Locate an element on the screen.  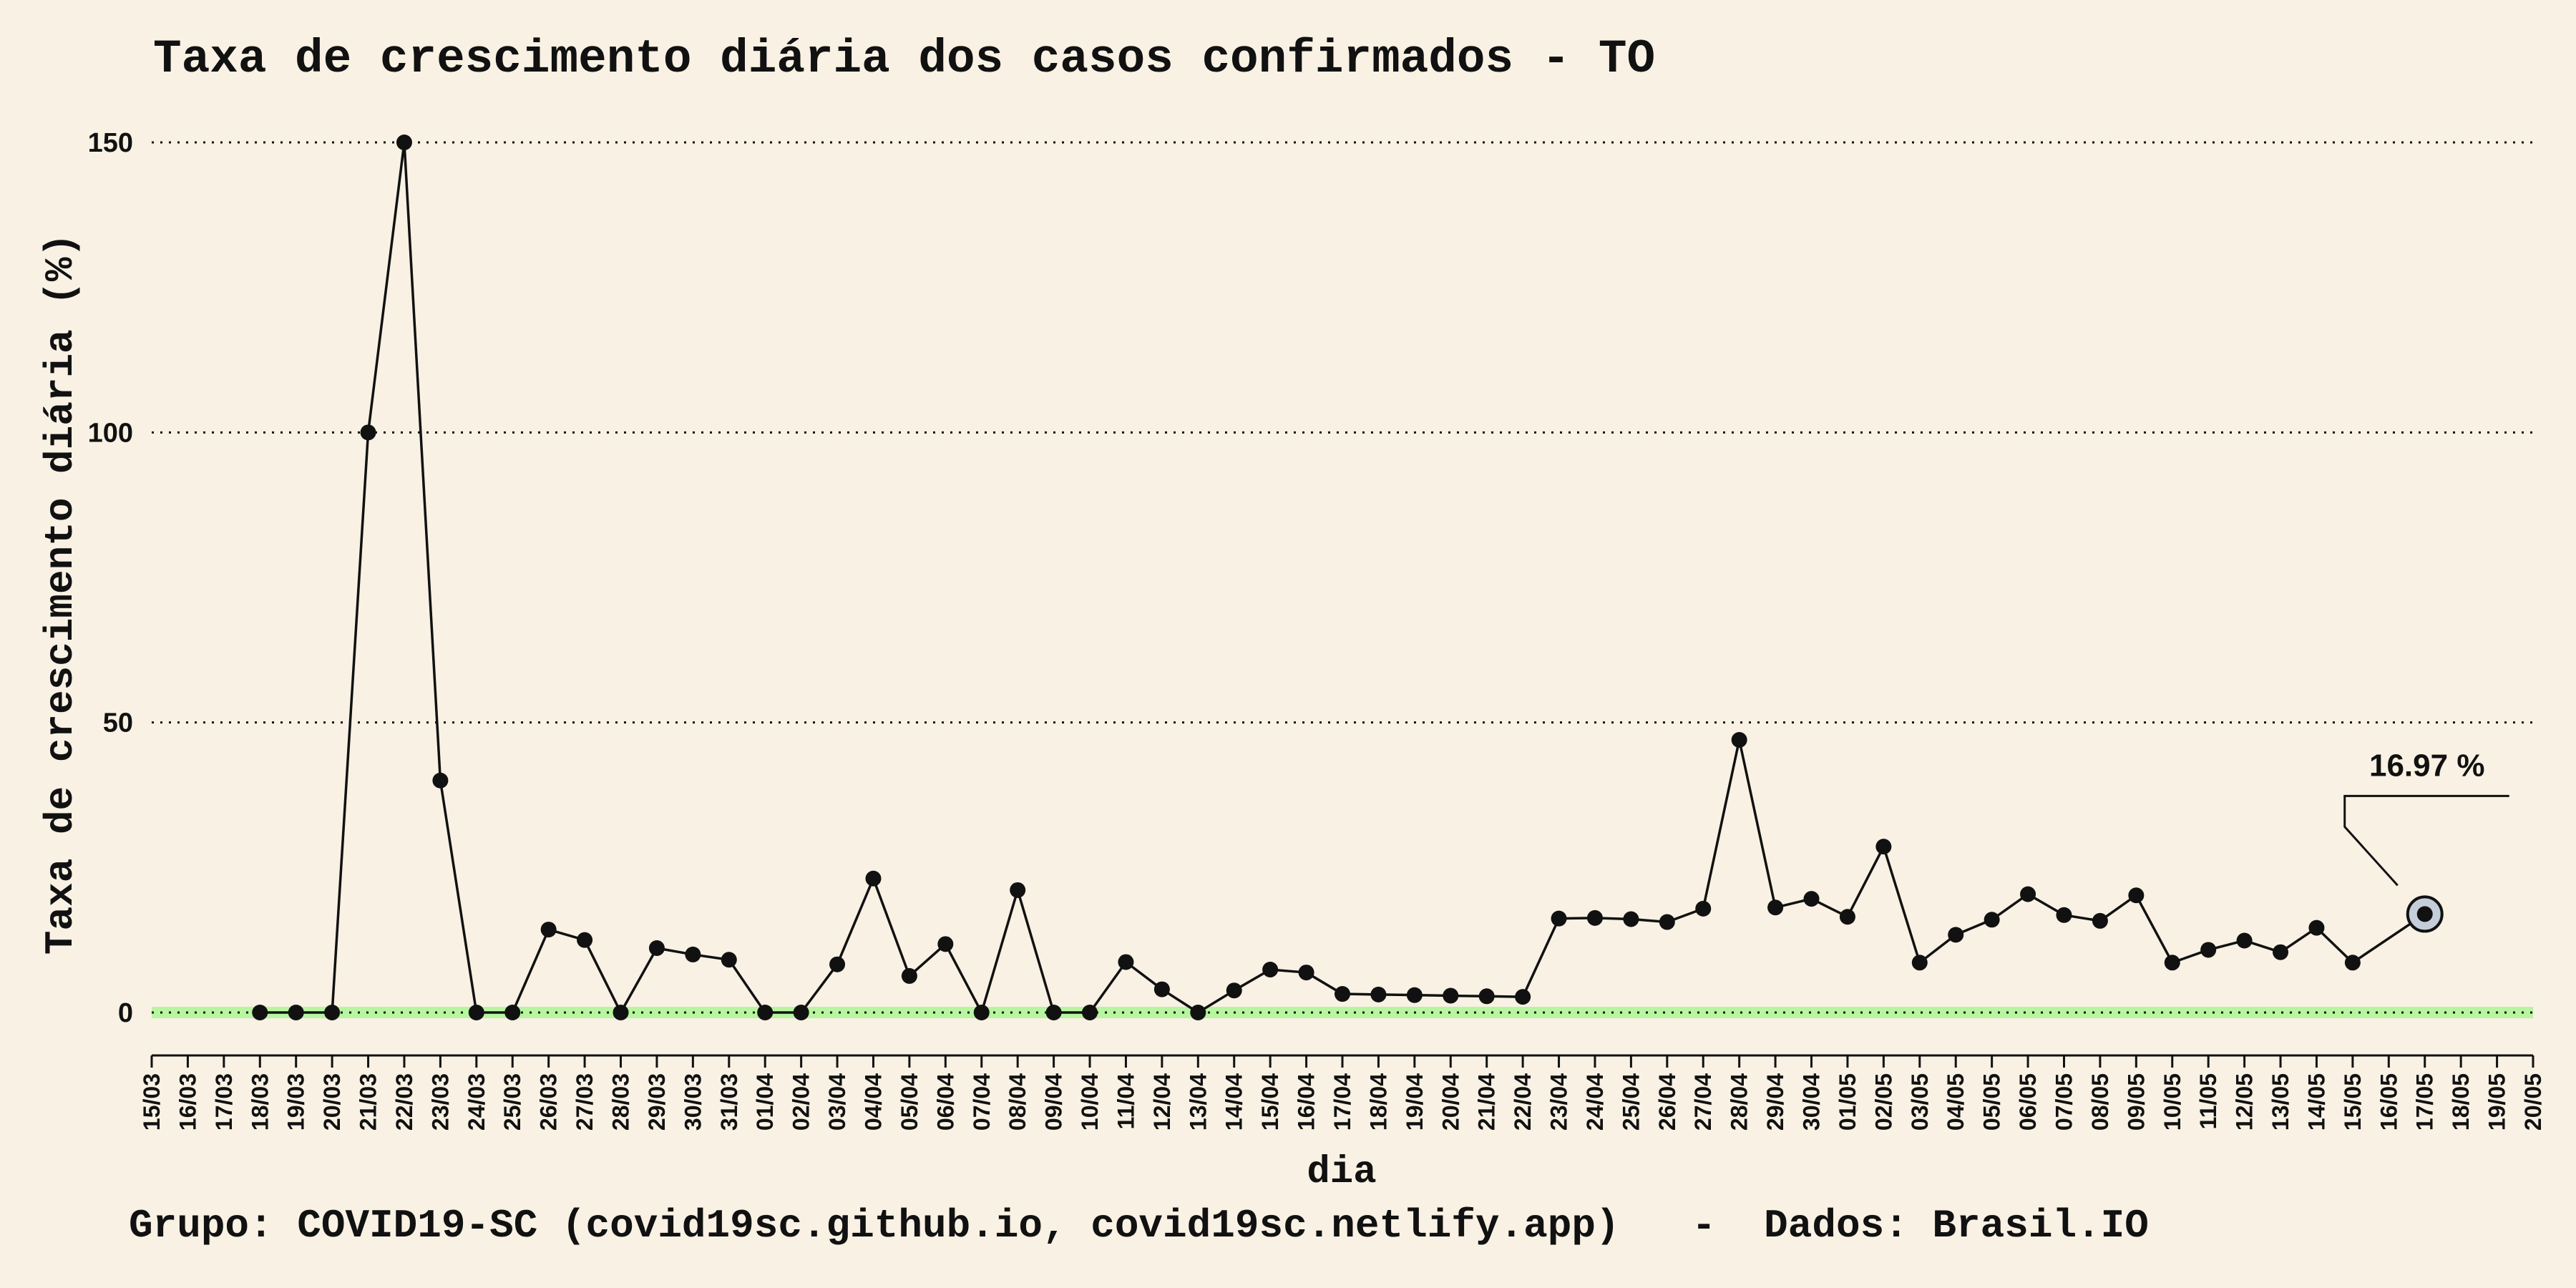
x-tick-label: 10/04 is located at coordinates (1090, 1102).